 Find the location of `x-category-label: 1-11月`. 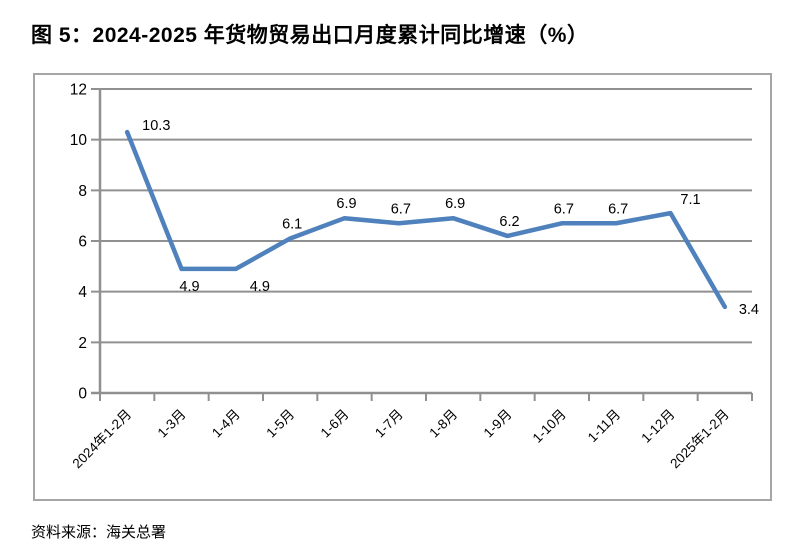

x-category-label: 1-11月 is located at coordinates (604, 426).